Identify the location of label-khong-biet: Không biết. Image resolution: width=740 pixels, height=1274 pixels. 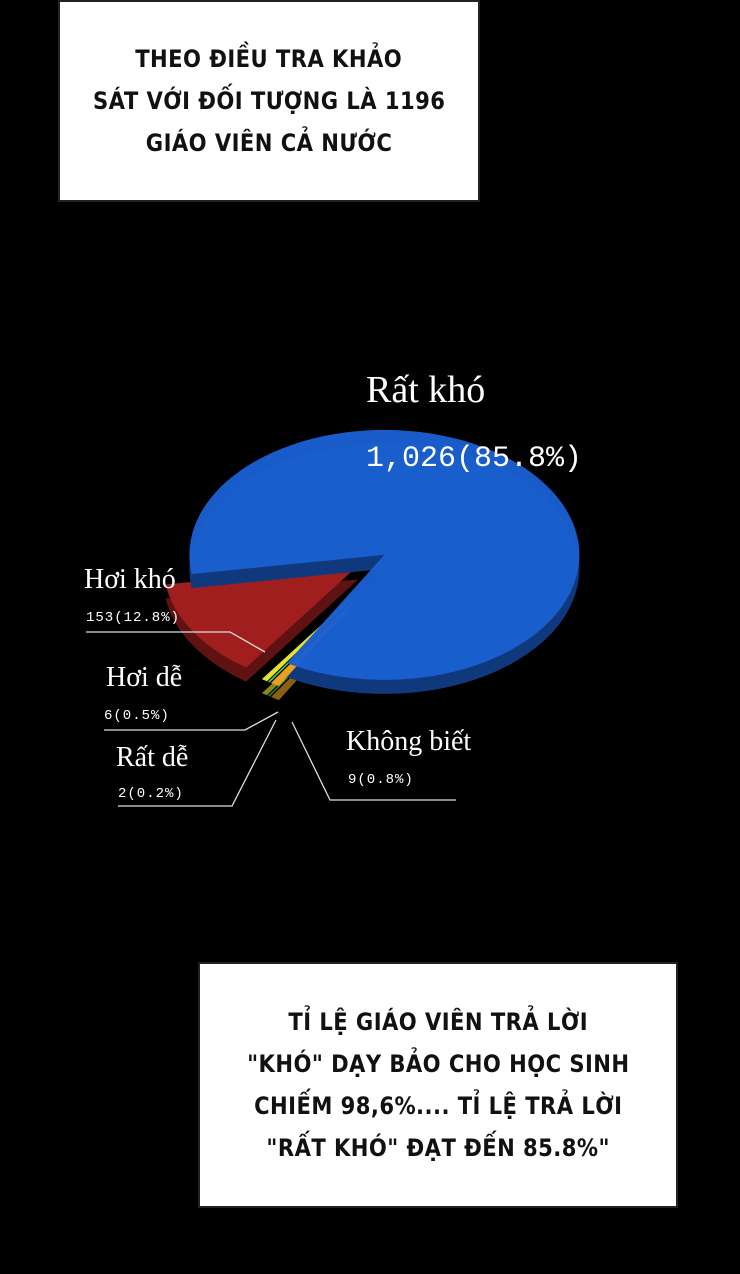
(409, 741).